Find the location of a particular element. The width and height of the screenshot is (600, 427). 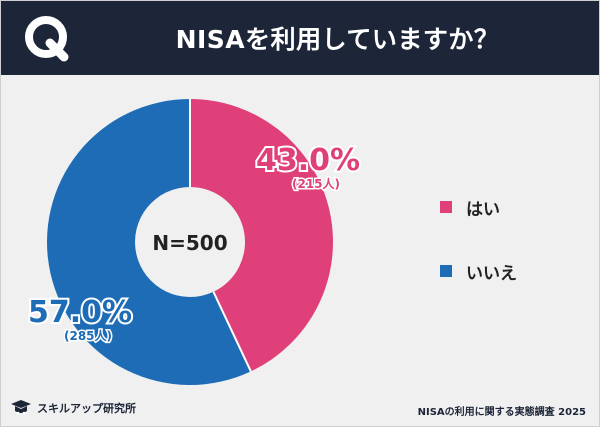

percent-label-0: 43.0% is located at coordinates (308, 160).